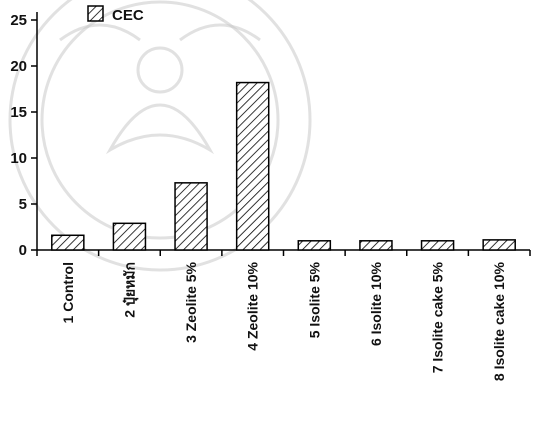 Image resolution: width=535 pixels, height=435 pixels. What do you see at coordinates (438, 317) in the screenshot?
I see `category-label: 7 Isolite cake 5%` at bounding box center [438, 317].